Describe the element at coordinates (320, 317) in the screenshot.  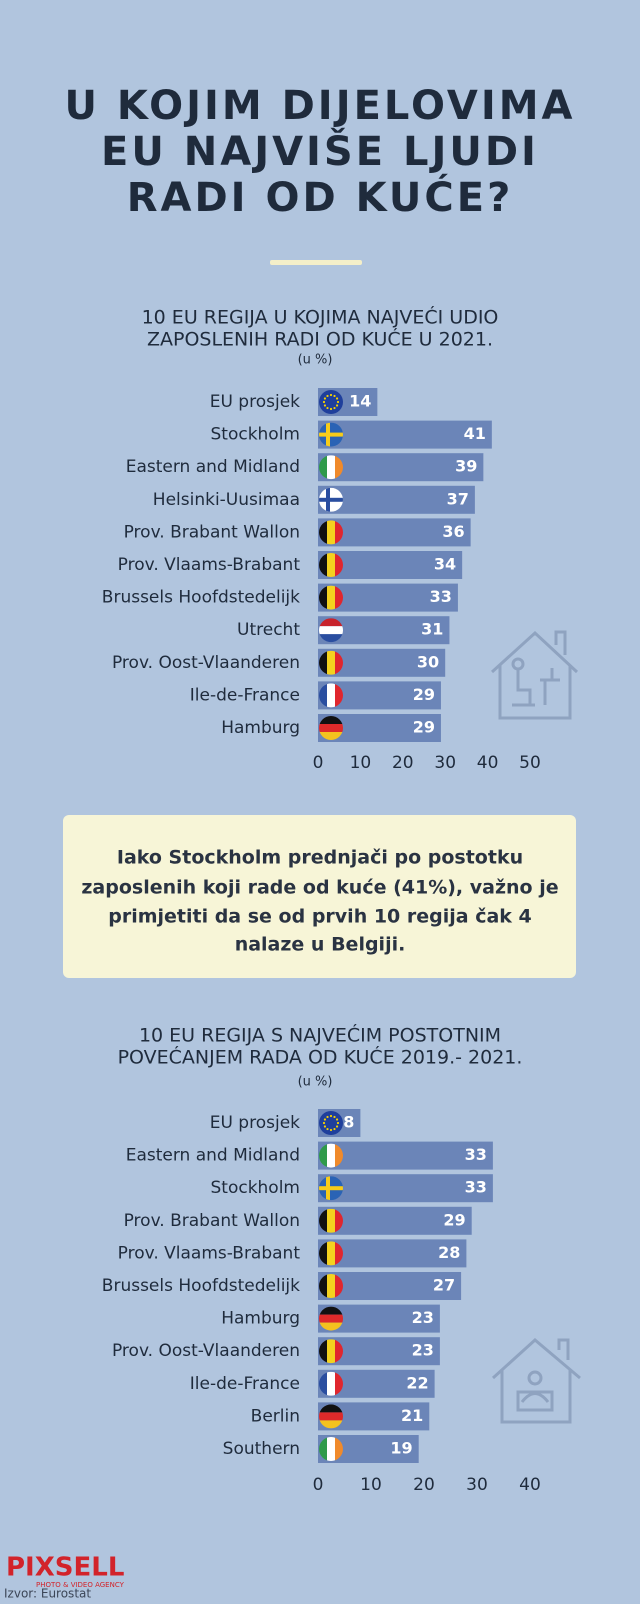
I see `chart-title: 10 EU REGIJA U KOJIMA NAJVEĆI UDIO` at that location.